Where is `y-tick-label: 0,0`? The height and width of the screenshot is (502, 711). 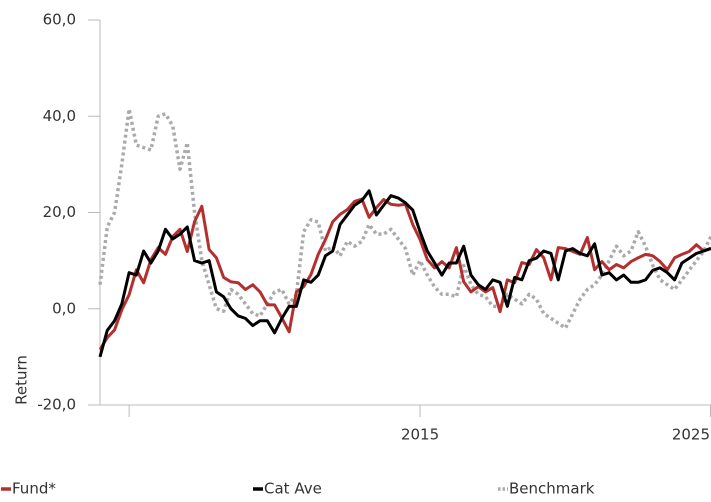
y-tick-label: 0,0 is located at coordinates (64, 308).